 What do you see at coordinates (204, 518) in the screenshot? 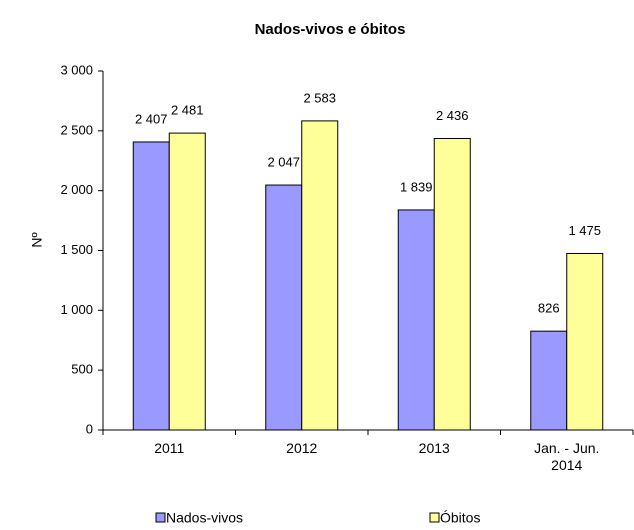
I see `legend-label: Nados-vivos` at bounding box center [204, 518].